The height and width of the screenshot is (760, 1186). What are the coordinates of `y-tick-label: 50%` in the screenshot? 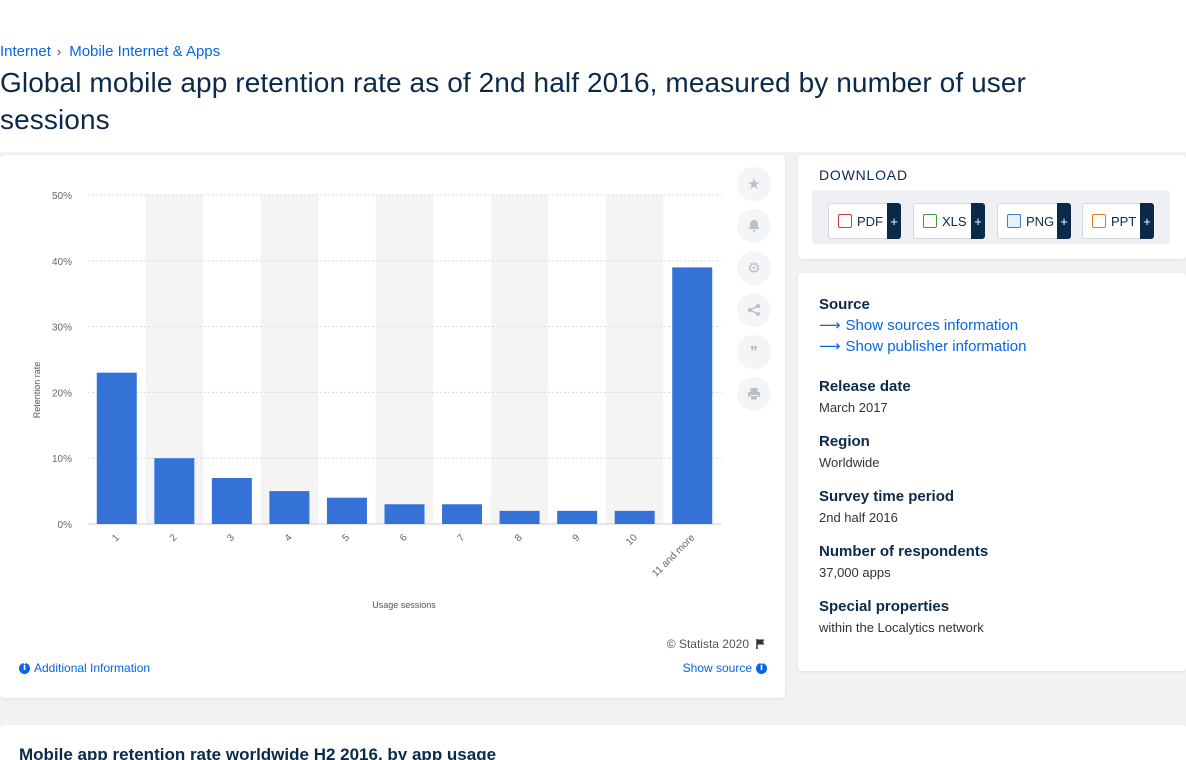 It's located at (62, 196).